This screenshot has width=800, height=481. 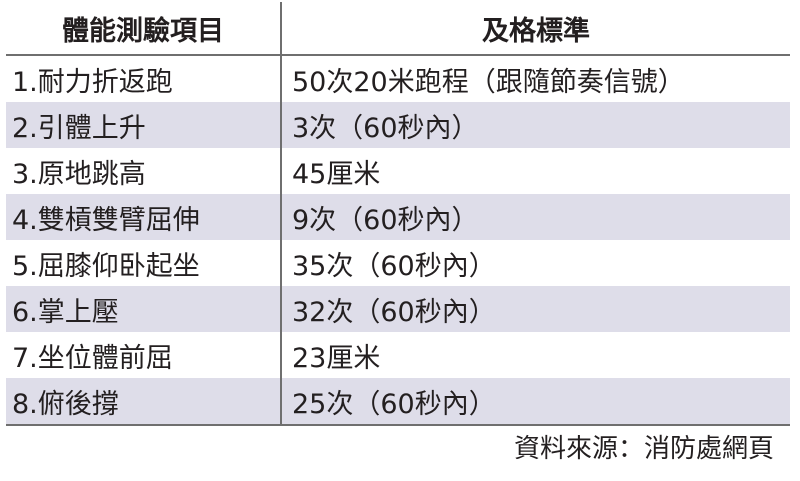 What do you see at coordinates (398, 355) in the screenshot?
I see `table-row: 7.坐位體前屈 23厘米` at bounding box center [398, 355].